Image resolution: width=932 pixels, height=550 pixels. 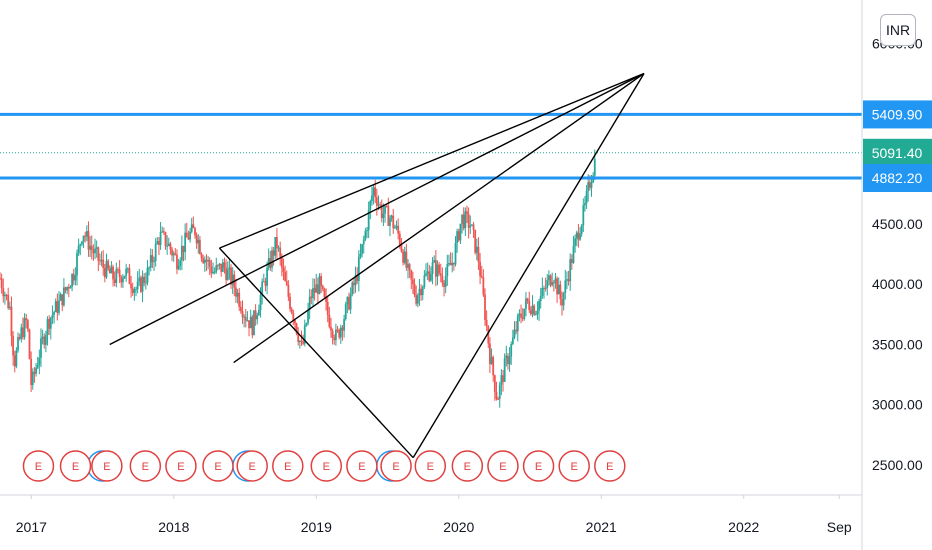 What do you see at coordinates (897, 465) in the screenshot?
I see `price-tick-label: 2500.00` at bounding box center [897, 465].